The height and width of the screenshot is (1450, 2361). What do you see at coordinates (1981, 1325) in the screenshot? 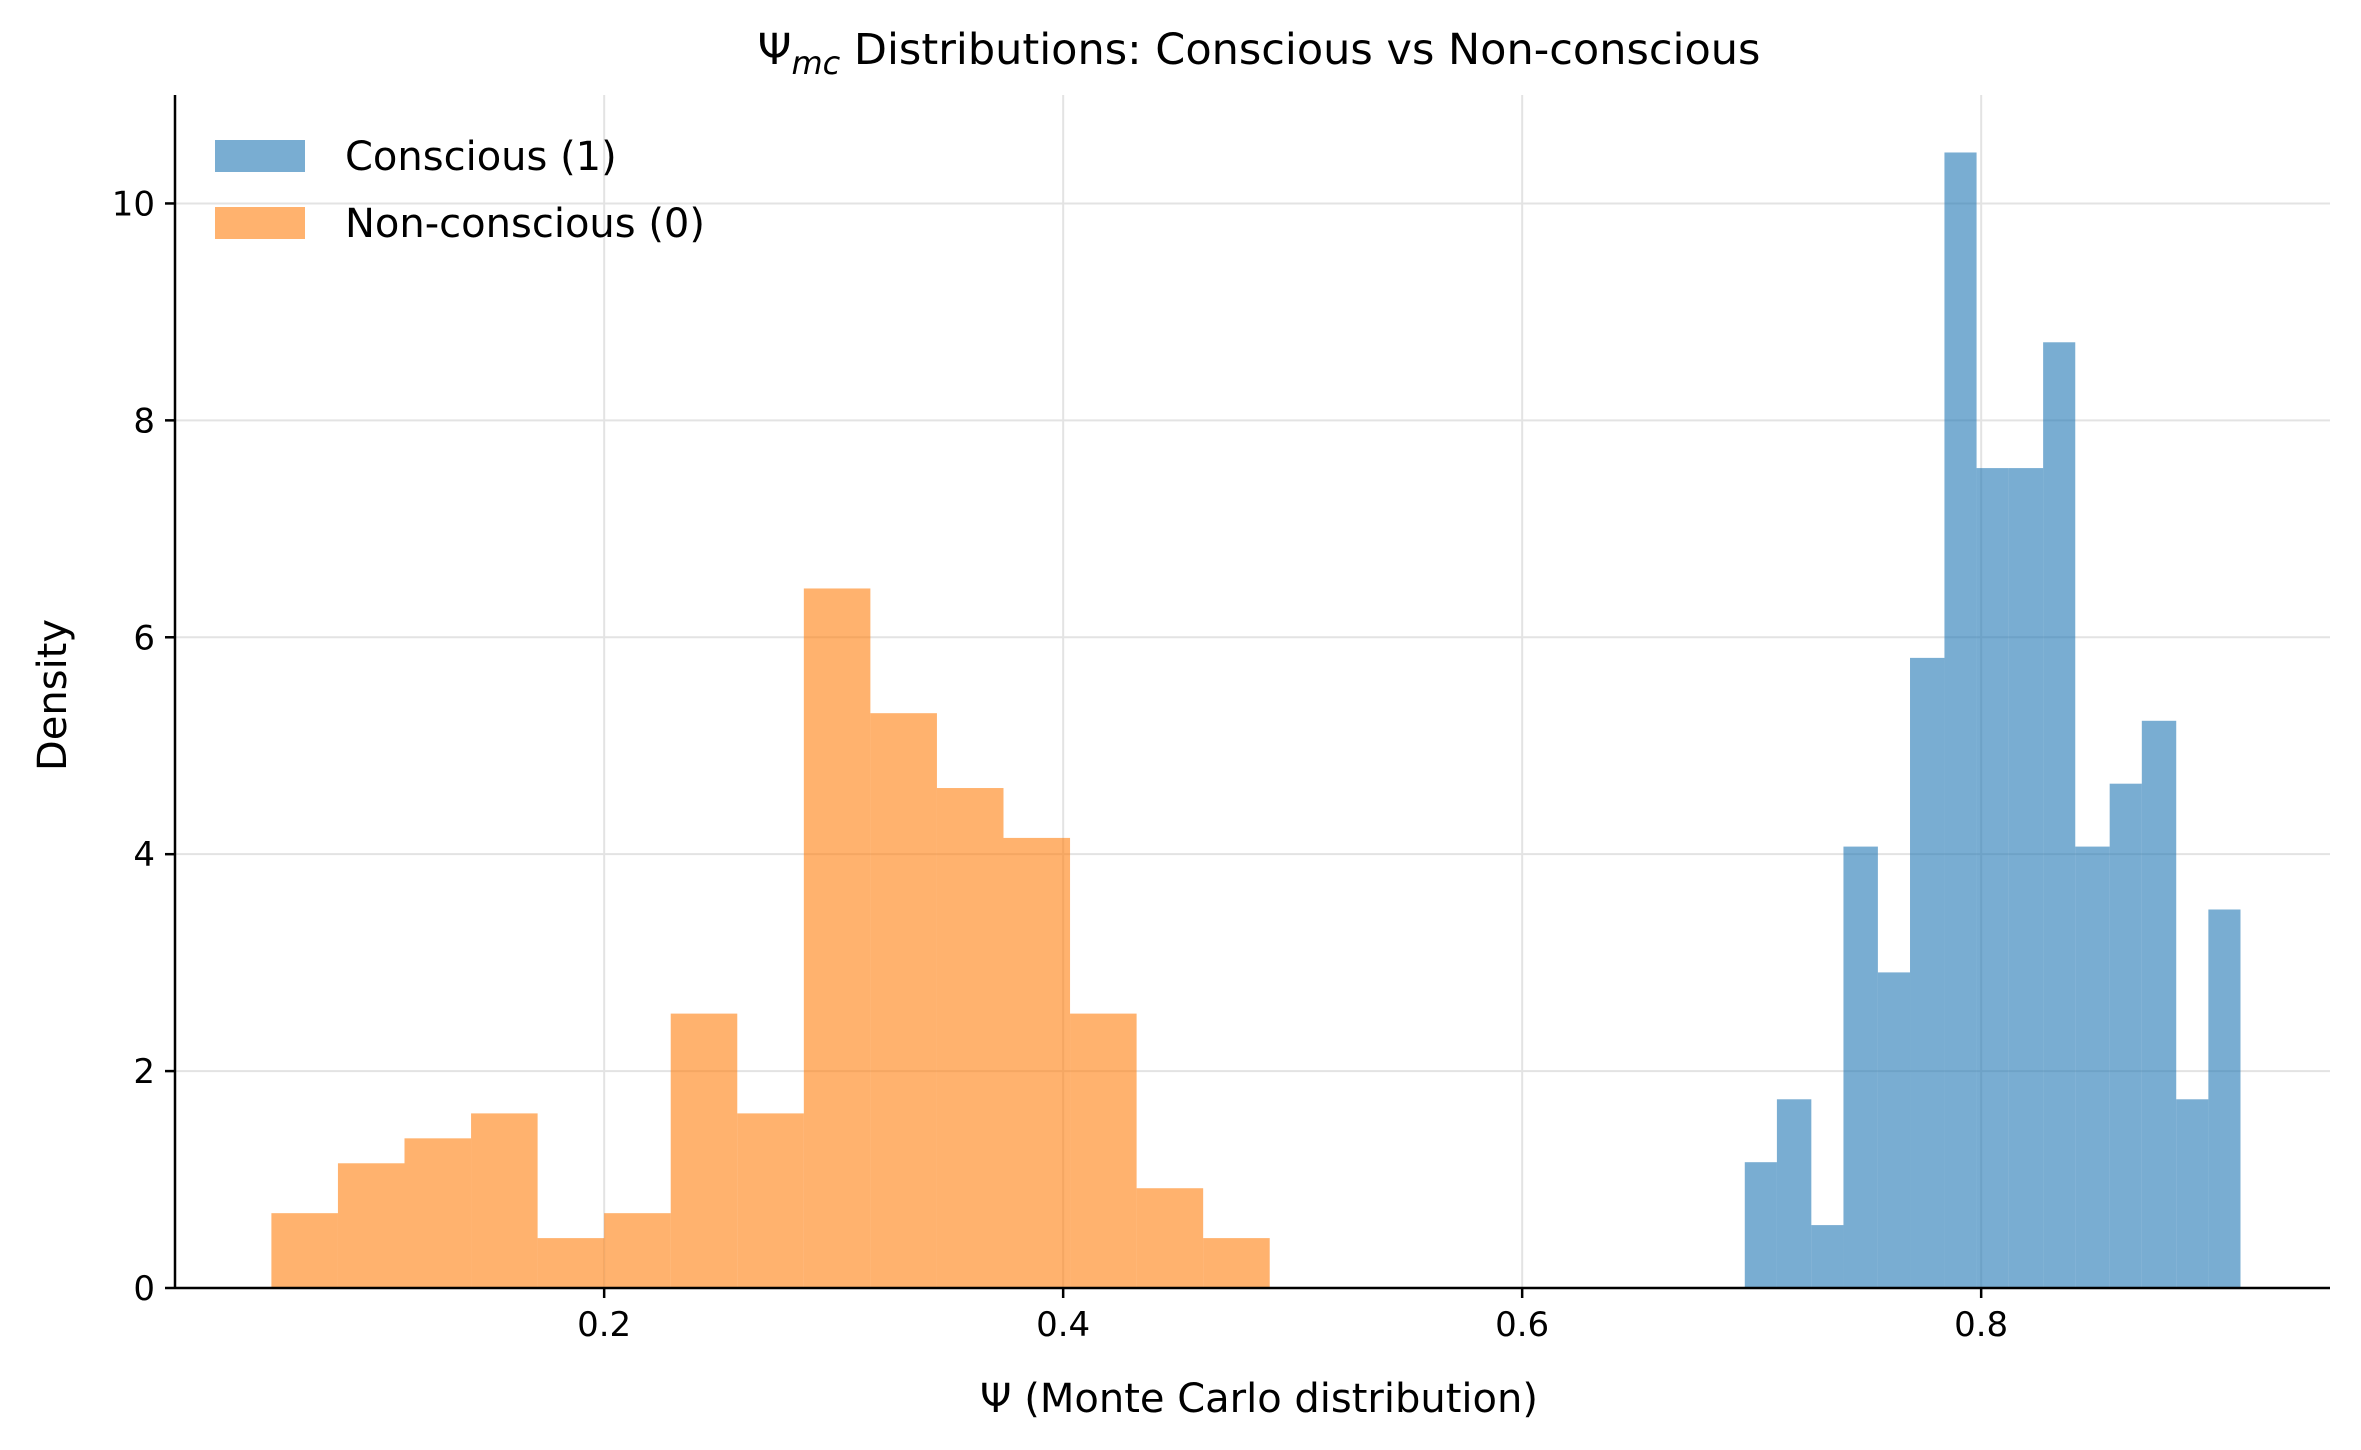
I see `x-tick-label-3: 0.8` at bounding box center [1981, 1325].